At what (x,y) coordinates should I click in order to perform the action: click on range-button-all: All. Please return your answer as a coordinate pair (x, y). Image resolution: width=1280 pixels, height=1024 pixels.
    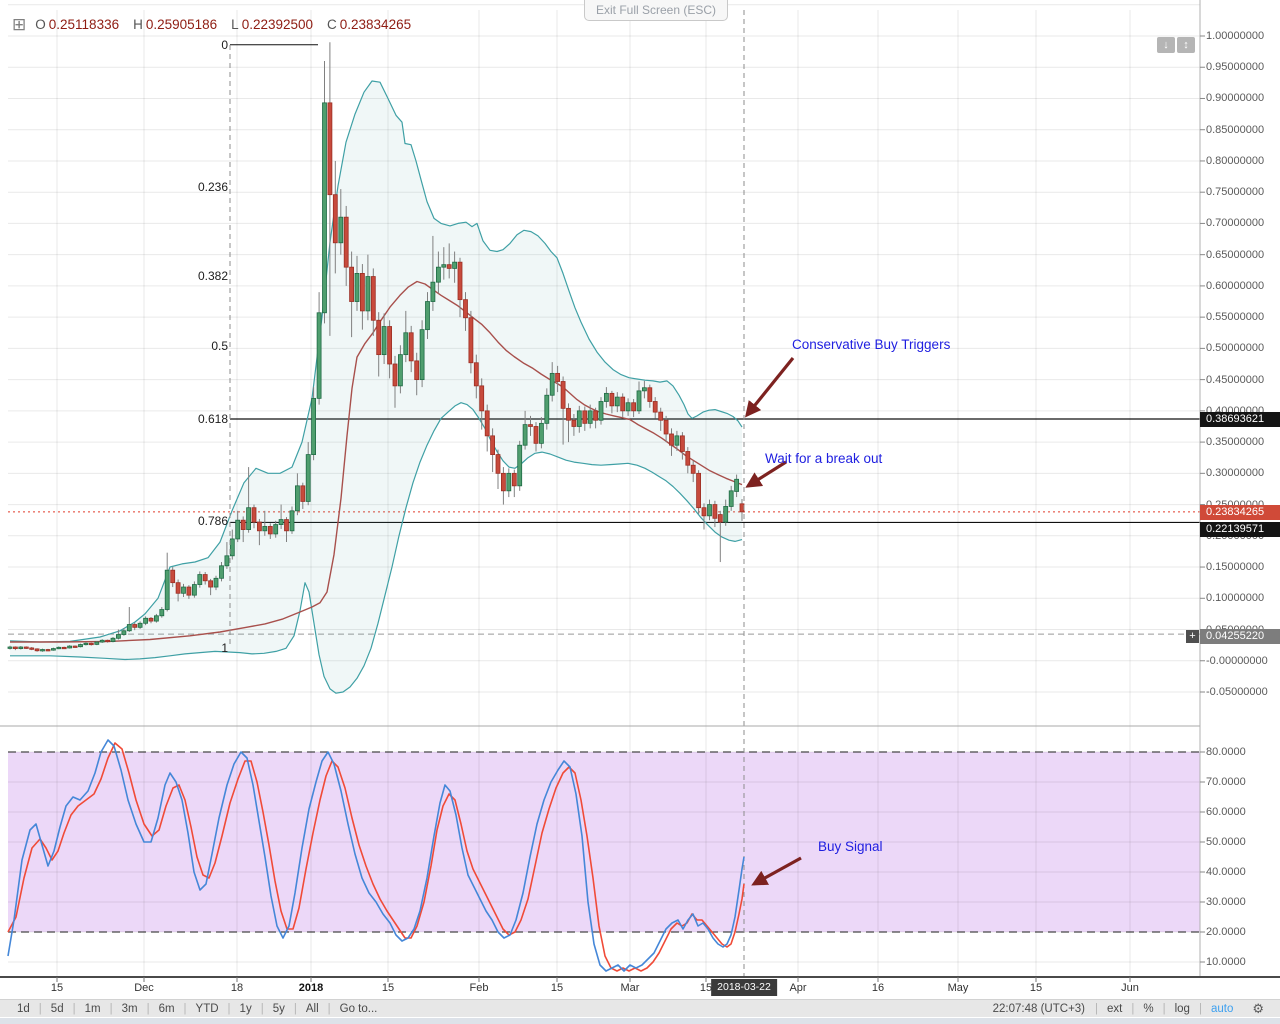
    Looking at the image, I should click on (312, 1008).